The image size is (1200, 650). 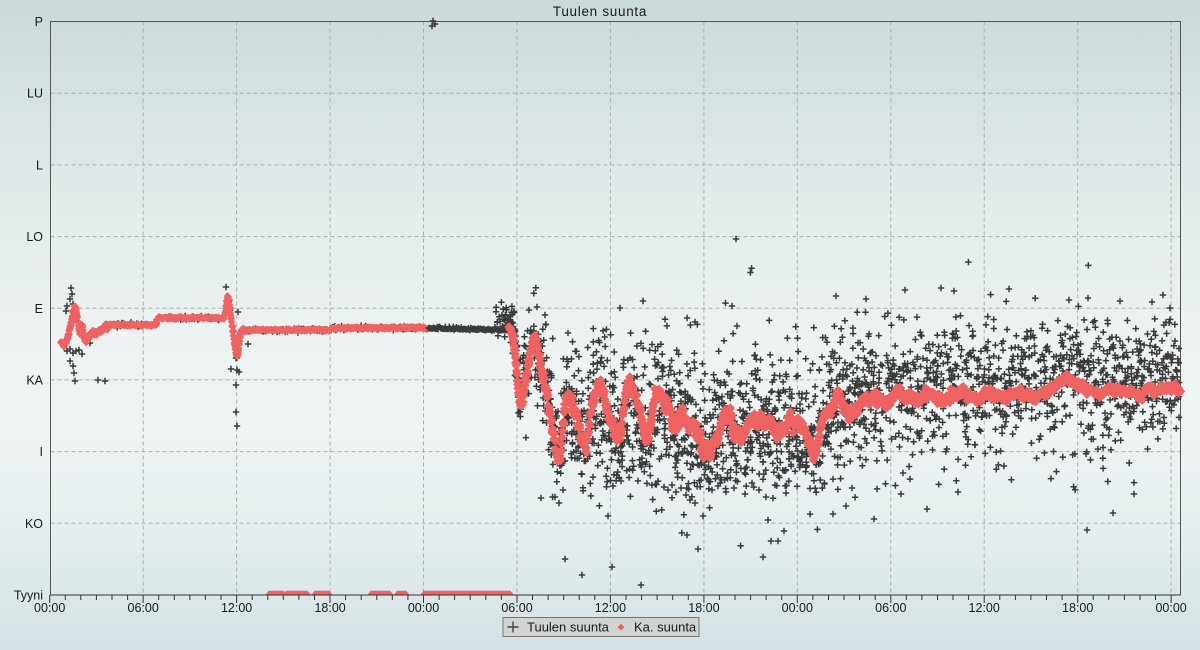 What do you see at coordinates (39, 309) in the screenshot?
I see `svg-text: E` at bounding box center [39, 309].